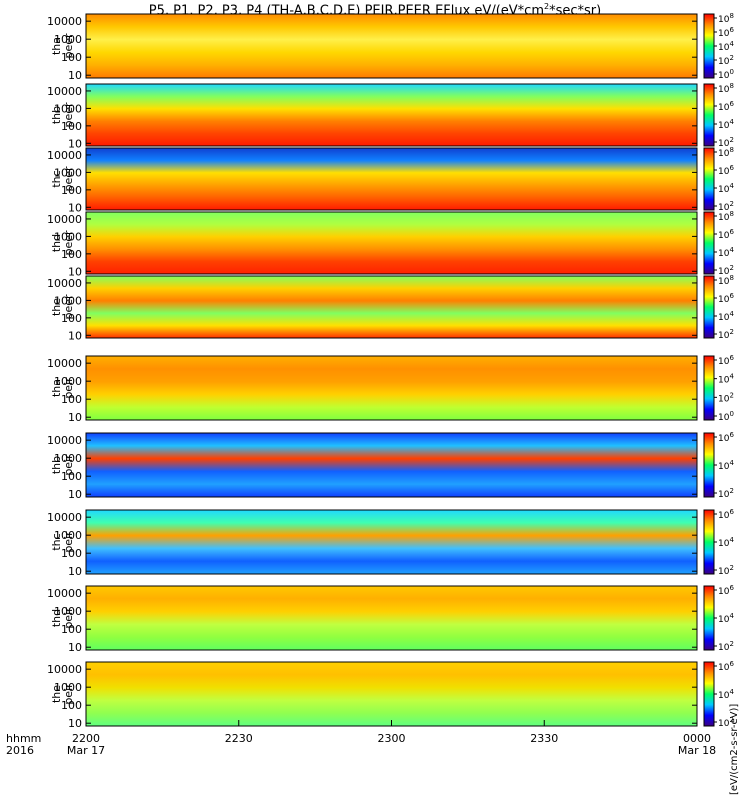 This screenshot has width=750, height=800. Describe the element at coordinates (709, 694) in the screenshot. I see `colorbar-the-peir` at that location.